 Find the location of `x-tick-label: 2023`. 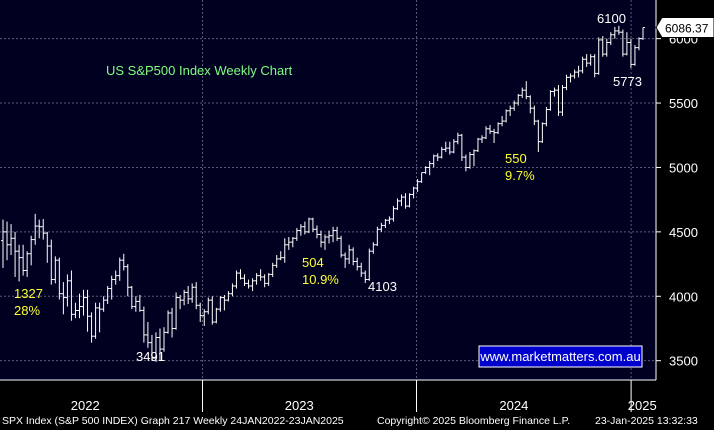

x-tick-label: 2023 is located at coordinates (299, 405).